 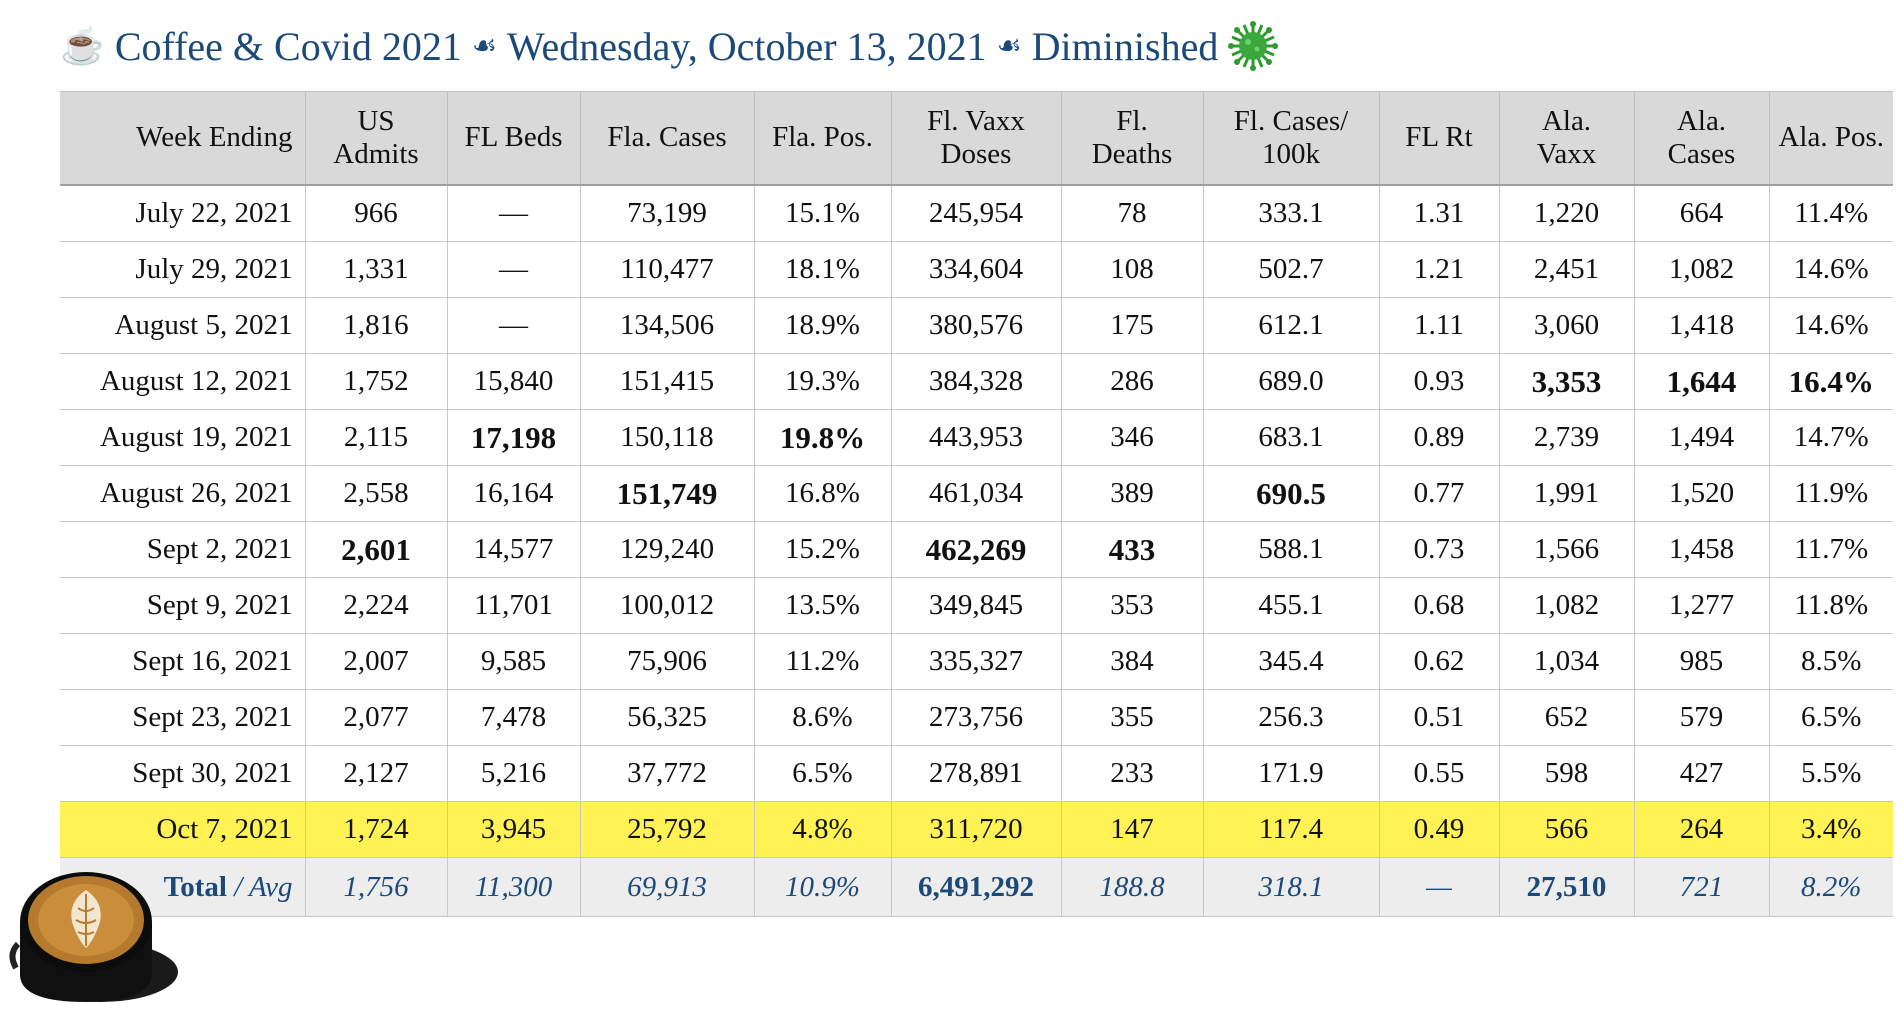 What do you see at coordinates (1831, 661) in the screenshot?
I see `data-cell: 8.5%` at bounding box center [1831, 661].